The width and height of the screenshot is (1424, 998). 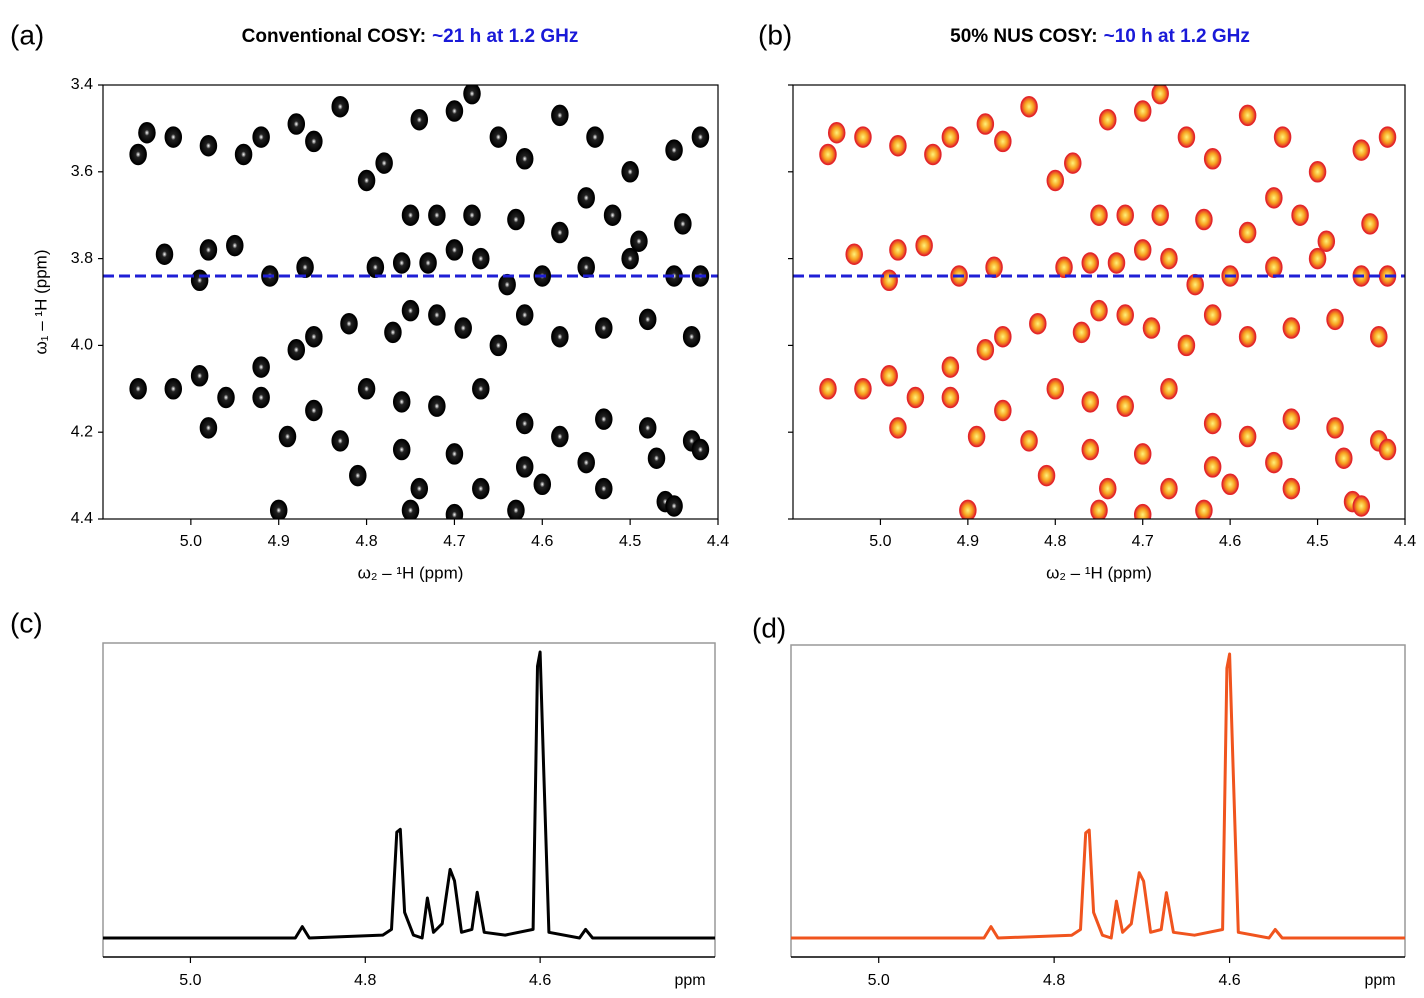 I want to click on panel-label: (d), so click(x=769, y=627).